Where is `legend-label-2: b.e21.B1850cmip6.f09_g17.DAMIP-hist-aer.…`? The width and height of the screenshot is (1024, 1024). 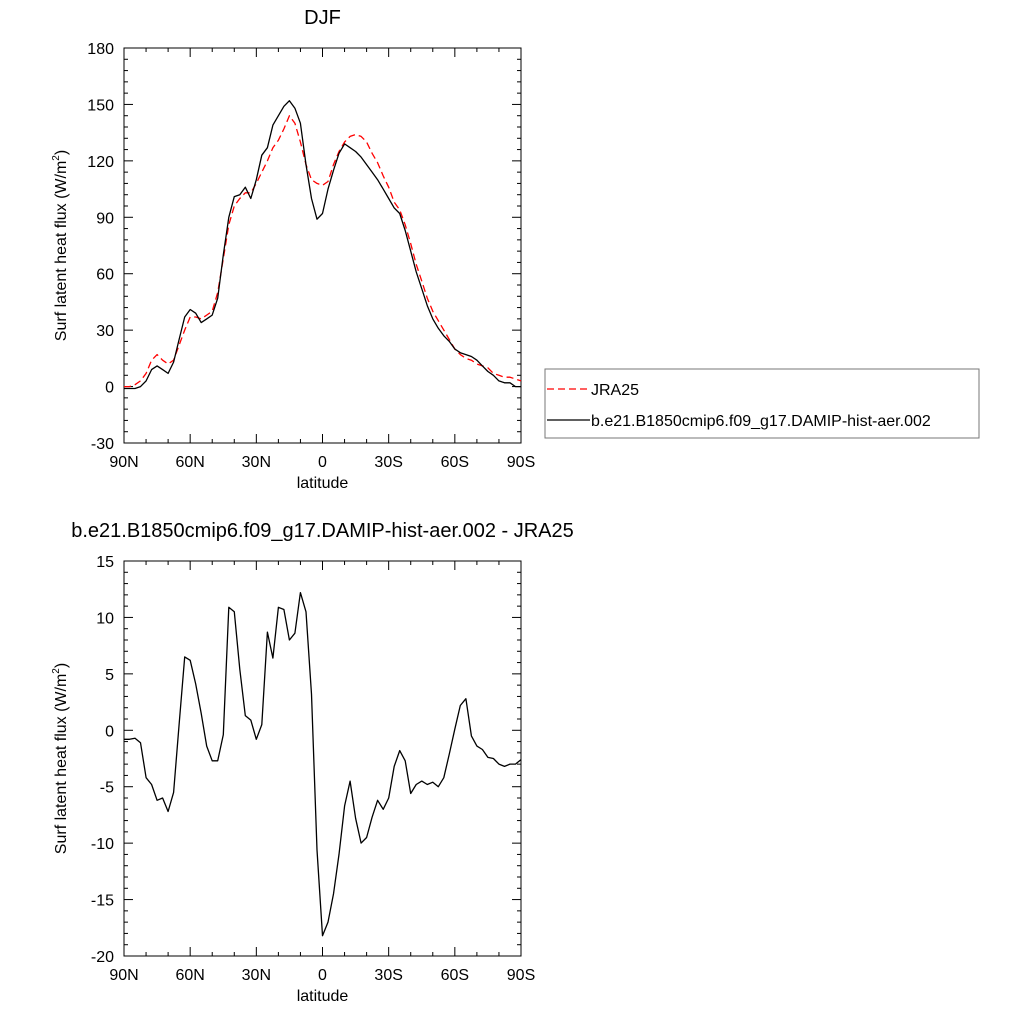 legend-label-2: b.e21.B1850cmip6.f09_g17.DAMIP-hist-aer.… is located at coordinates (761, 421).